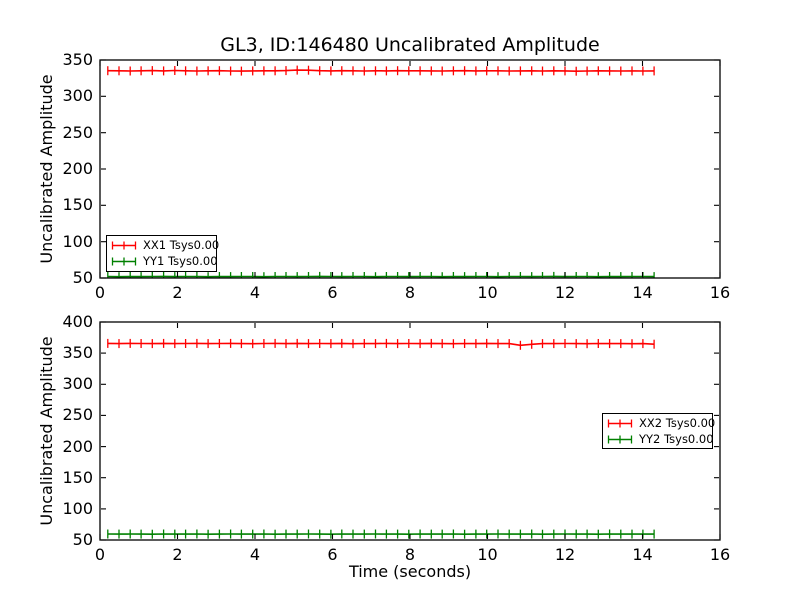 This screenshot has height=600, width=800. What do you see at coordinates (410, 45) in the screenshot?
I see `plot-title: GL3, ID:146480 Uncalibrated Amplitude` at bounding box center [410, 45].